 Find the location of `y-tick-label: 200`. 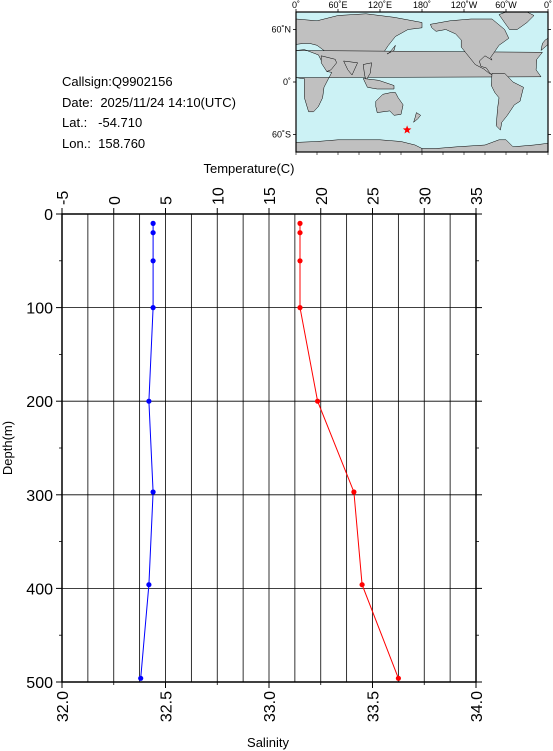

y-tick-label: 200 is located at coordinates (39, 402).